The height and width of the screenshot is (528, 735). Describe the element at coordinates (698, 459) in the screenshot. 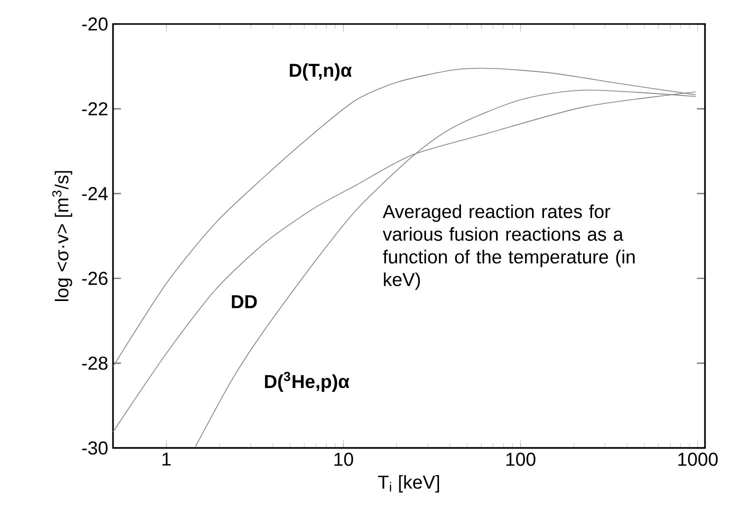

I see `x-tick-label: 1000` at that location.